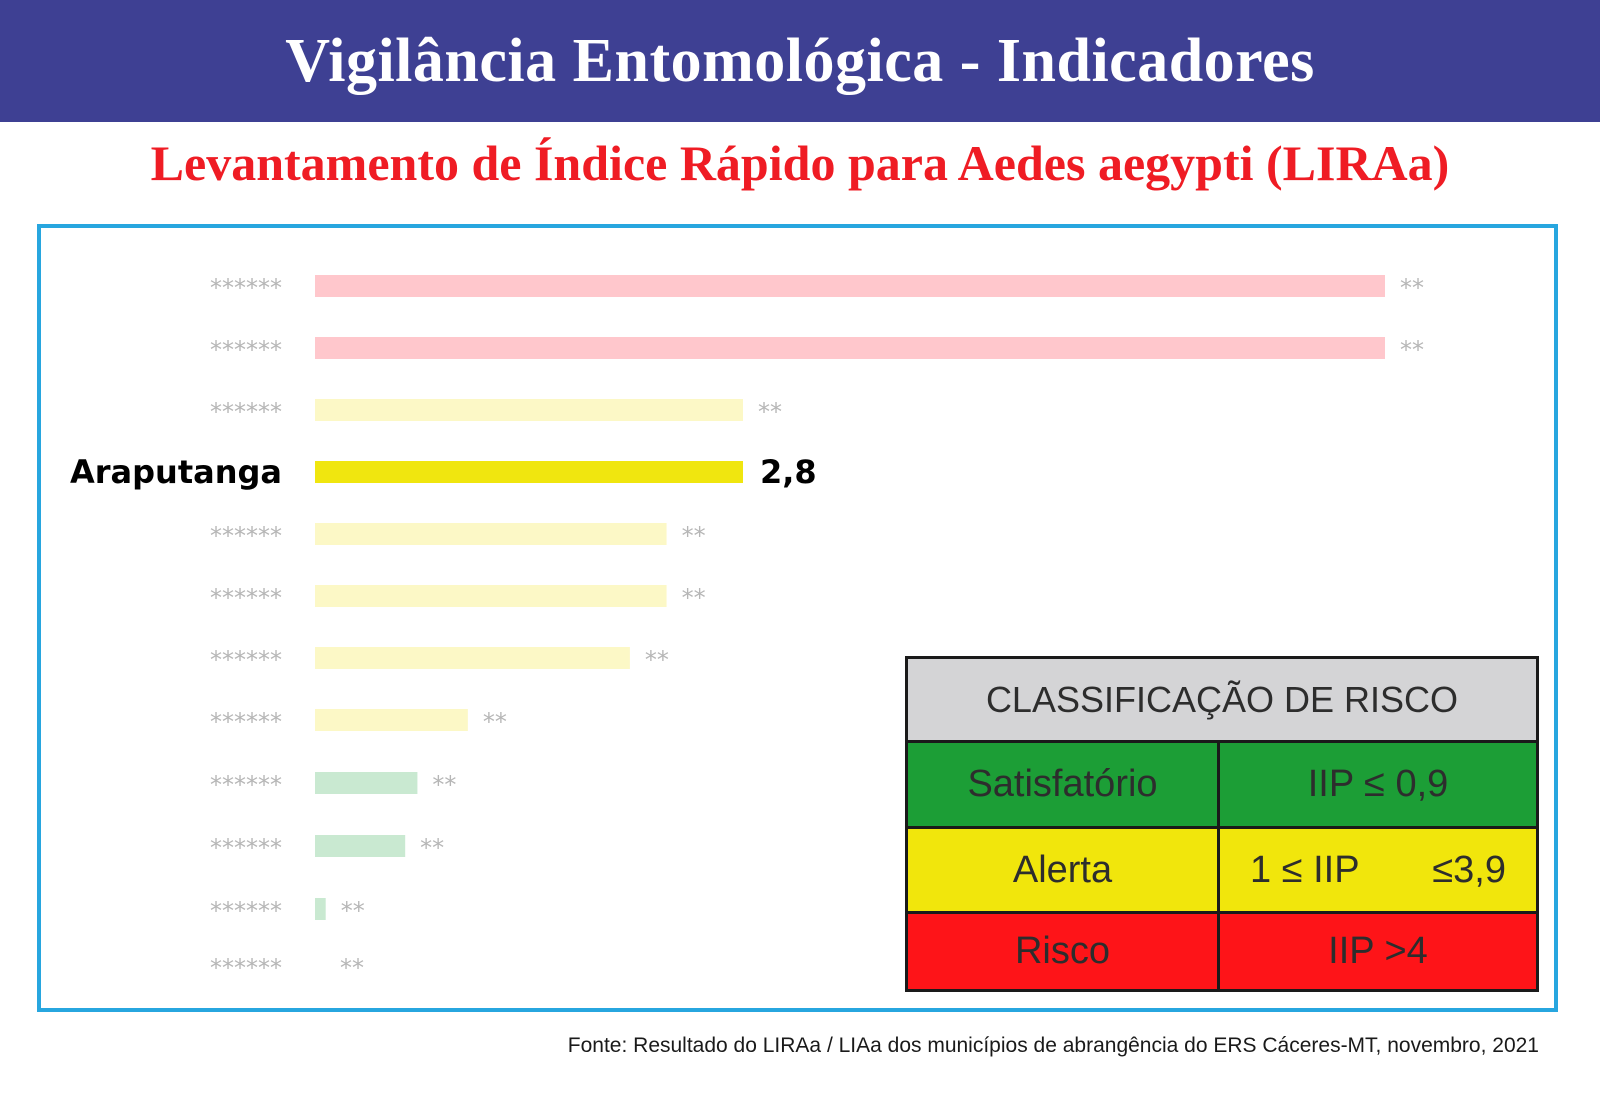 This screenshot has height=1120, width=1600. I want to click on category-label-9: ******, so click(246, 848).